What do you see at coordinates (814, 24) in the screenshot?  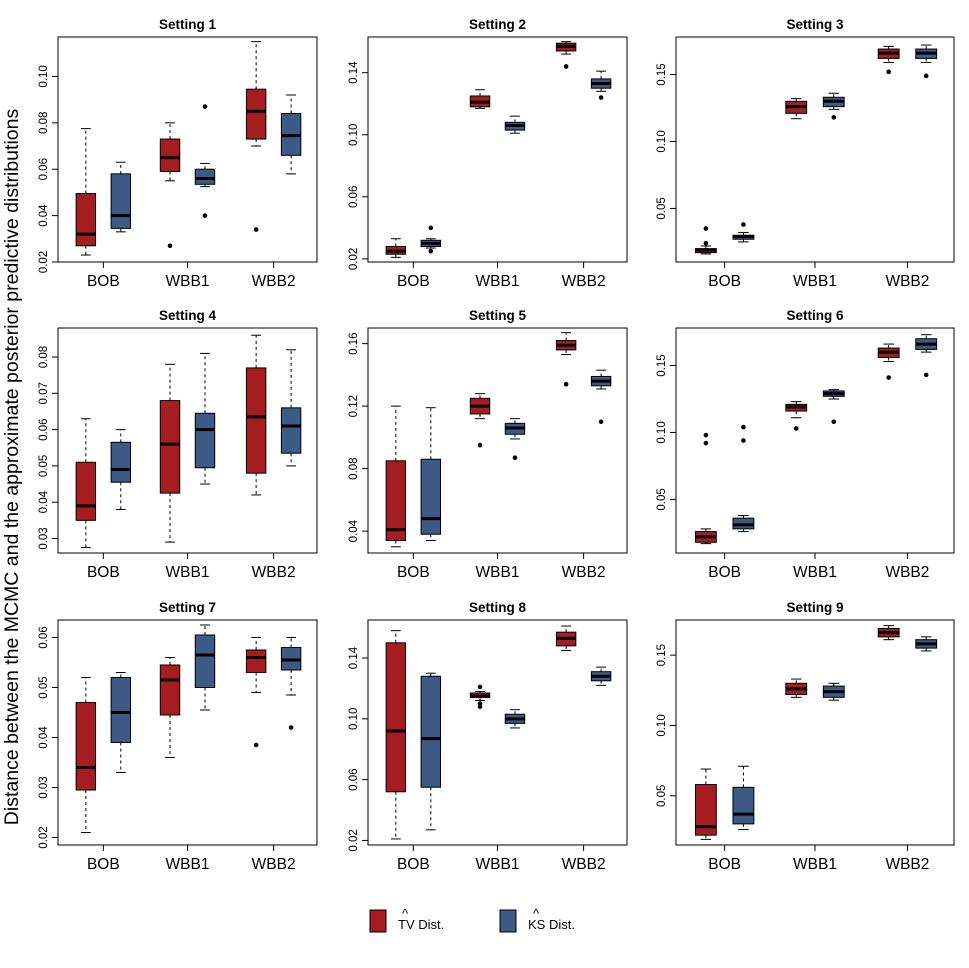 I see `panel-title: Setting 3` at bounding box center [814, 24].